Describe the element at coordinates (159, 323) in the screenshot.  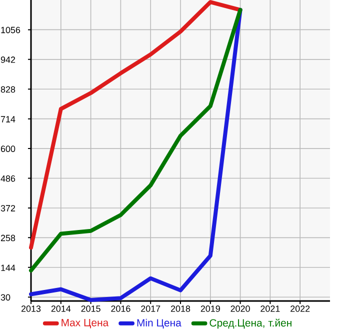
I see `legend-label: Min Цена` at that location.